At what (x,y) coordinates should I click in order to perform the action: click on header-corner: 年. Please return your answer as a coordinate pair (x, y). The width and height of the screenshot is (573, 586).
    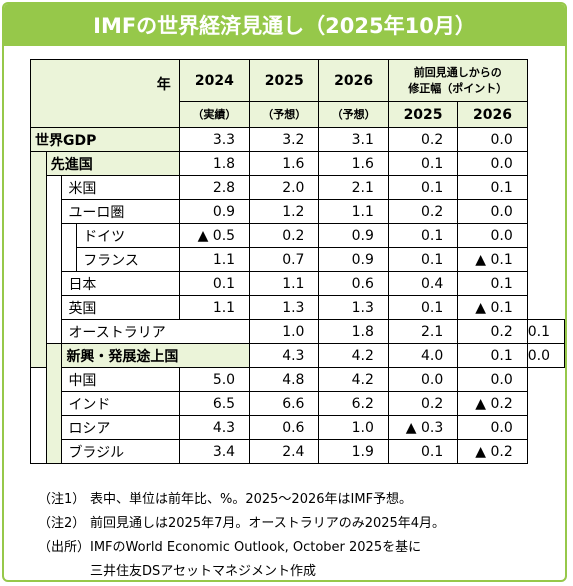
    Looking at the image, I should click on (105, 93).